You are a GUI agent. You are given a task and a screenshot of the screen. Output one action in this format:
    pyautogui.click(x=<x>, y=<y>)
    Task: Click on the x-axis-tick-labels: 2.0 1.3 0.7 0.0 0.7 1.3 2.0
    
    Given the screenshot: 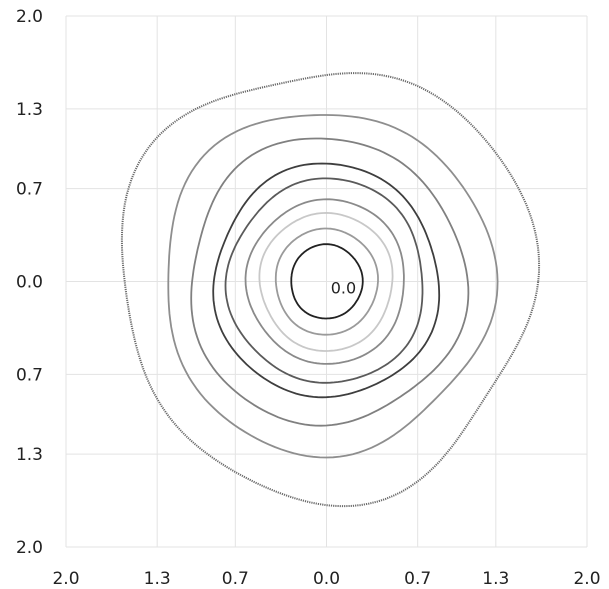 What is the action you would take?
    pyautogui.click(x=326, y=579)
    